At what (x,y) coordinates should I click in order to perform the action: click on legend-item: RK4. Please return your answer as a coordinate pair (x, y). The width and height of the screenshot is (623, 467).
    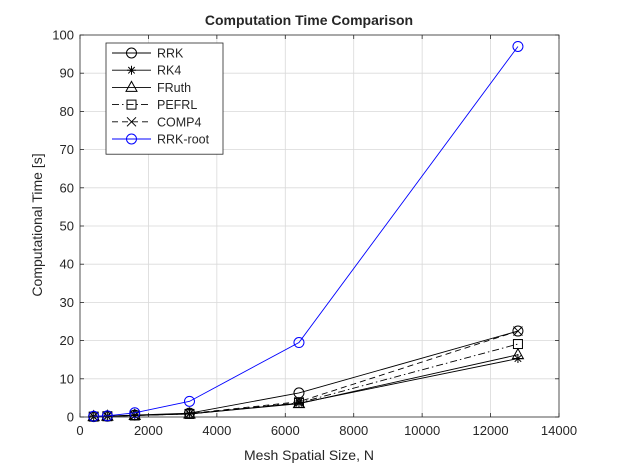
    Looking at the image, I should click on (146, 71).